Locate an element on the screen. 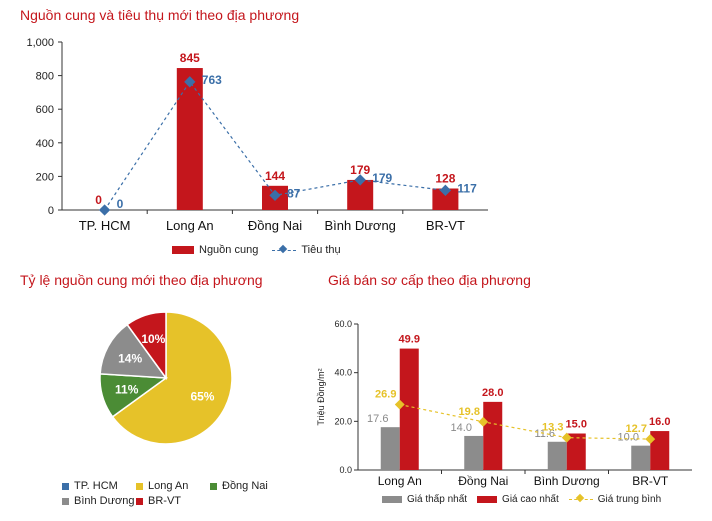 Image resolution: width=712 pixels, height=521 pixels. c1-bar-label: 179 is located at coordinates (360, 170).